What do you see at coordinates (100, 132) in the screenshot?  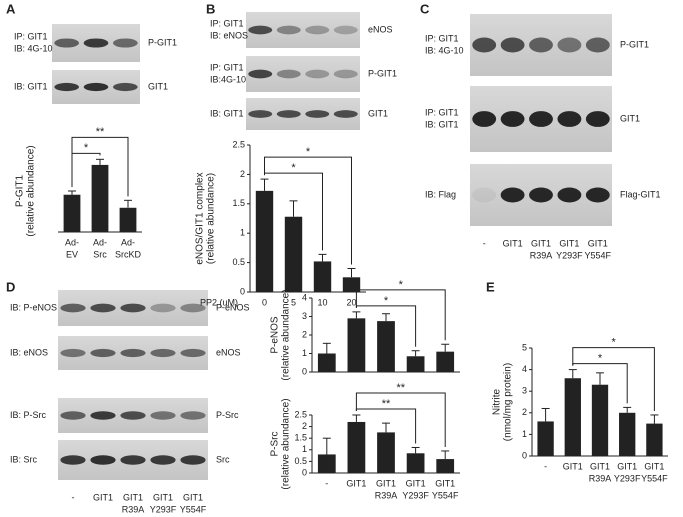 I see `significance-label: **` at bounding box center [100, 132].